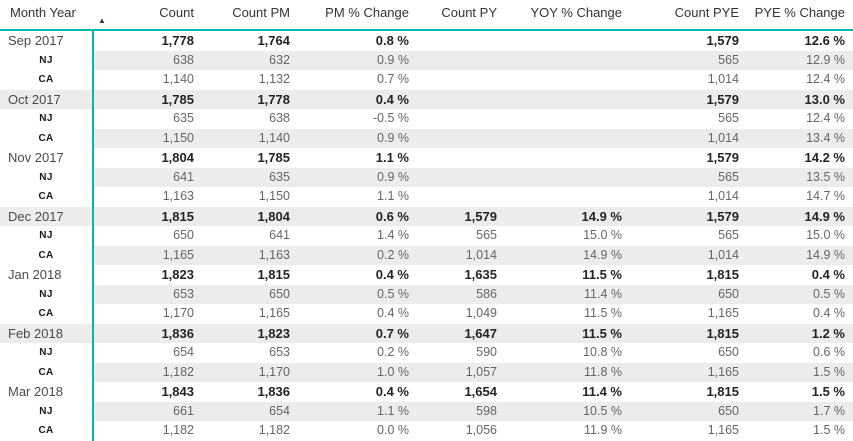 The height and width of the screenshot is (441, 853). What do you see at coordinates (829, 430) in the screenshot?
I see `value-cell: 1.5 %` at bounding box center [829, 430].